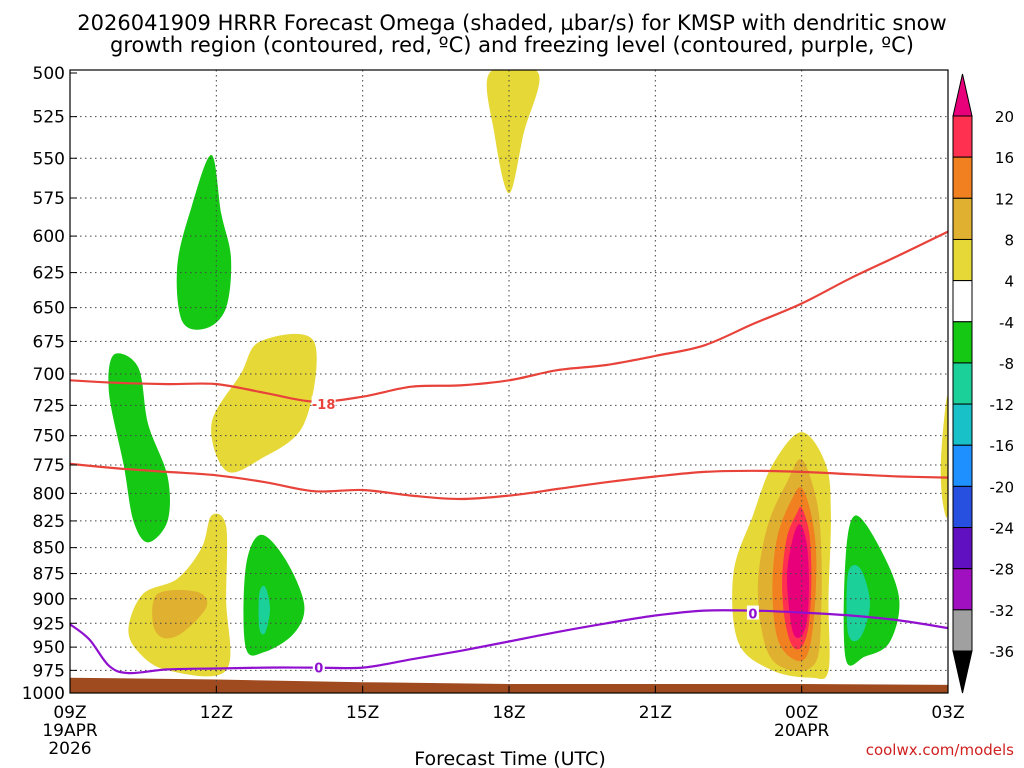 The height and width of the screenshot is (768, 1024). I want to click on y-tick-label-550: 550, so click(49, 159).